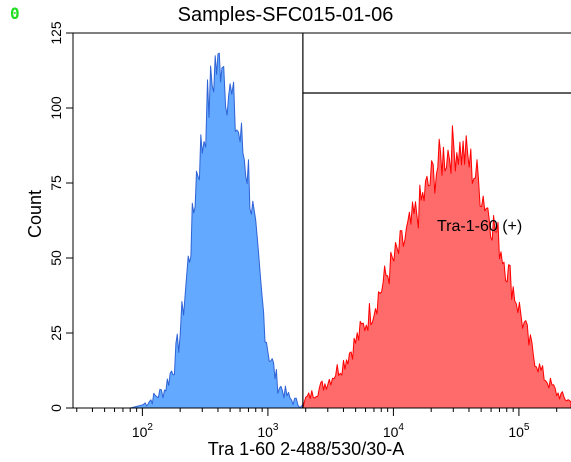 This screenshot has height=462, width=571. Describe the element at coordinates (143, 431) in the screenshot. I see `x-tick-label: 10²` at that location.